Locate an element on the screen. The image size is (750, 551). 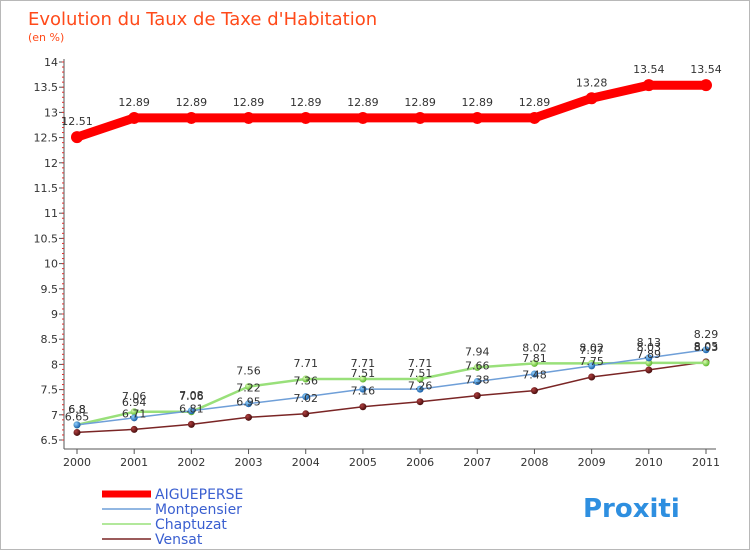
y-tick-label: 8.5 is located at coordinates (50, 339).